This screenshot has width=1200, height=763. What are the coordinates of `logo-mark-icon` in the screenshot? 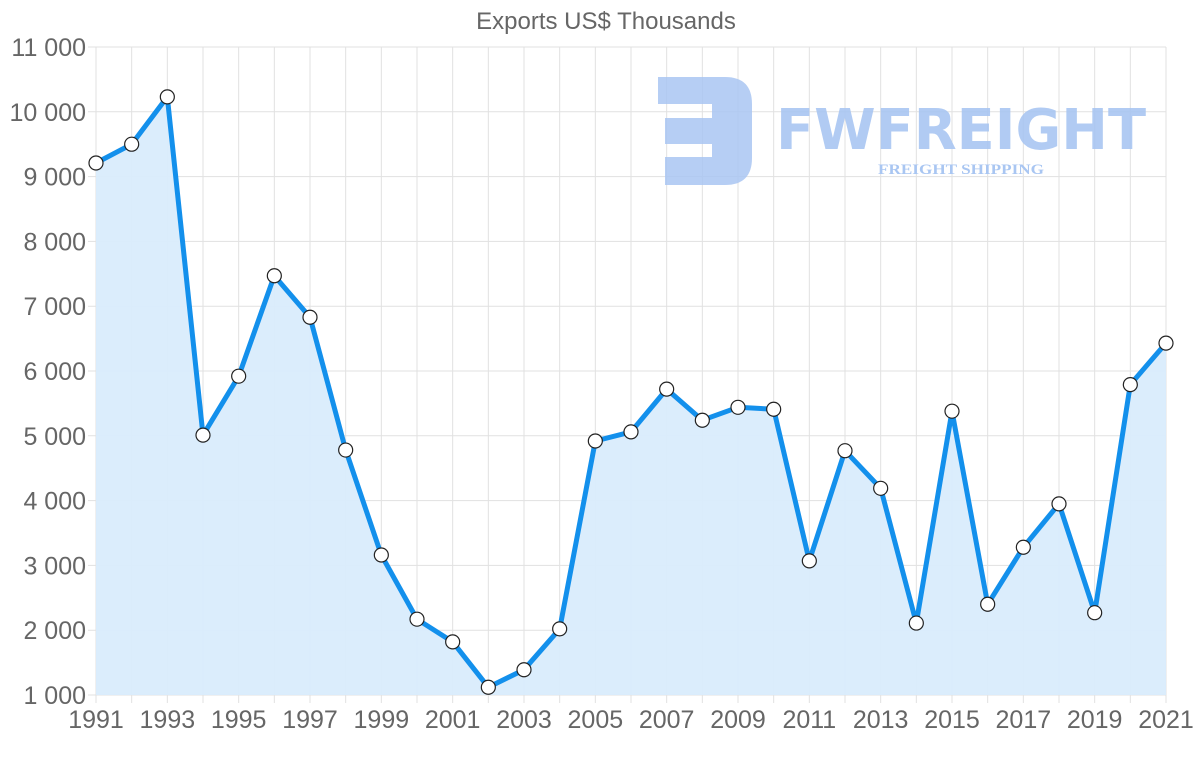 It's located at (705, 131).